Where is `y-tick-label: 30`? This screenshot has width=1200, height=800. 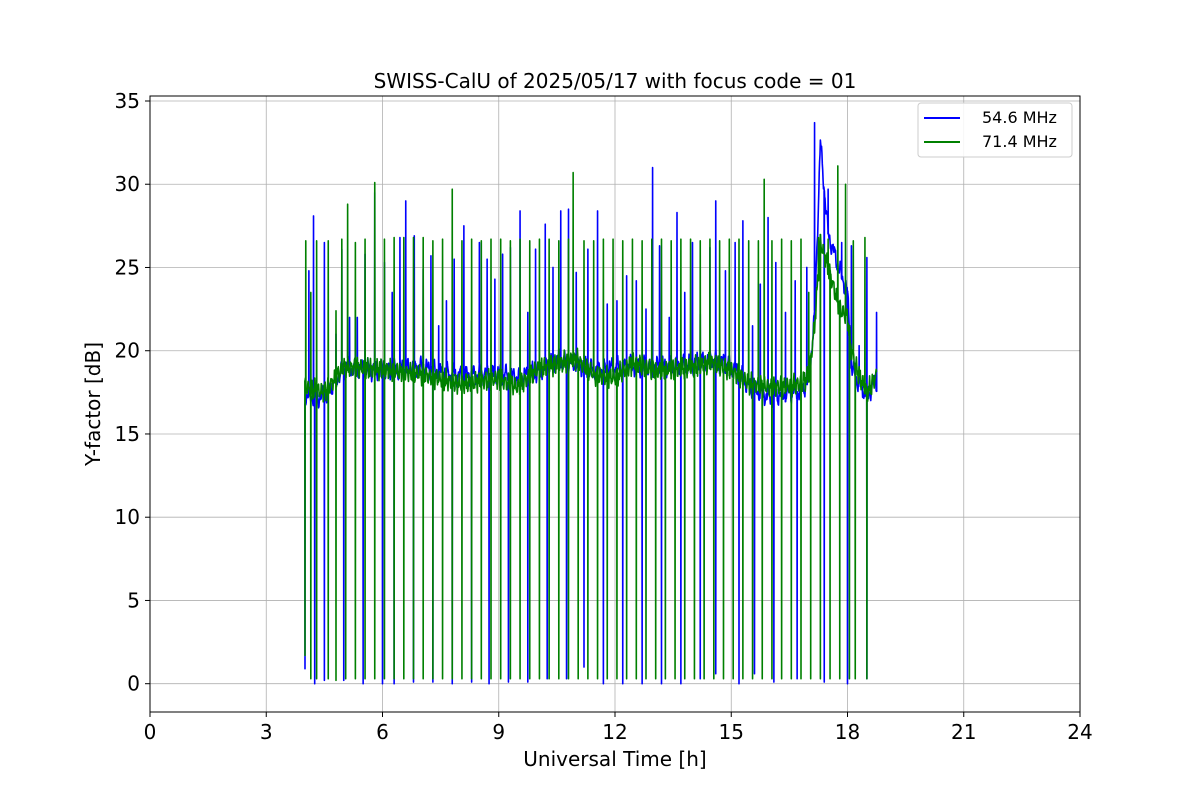
y-tick-label: 30 is located at coordinates (127, 184).